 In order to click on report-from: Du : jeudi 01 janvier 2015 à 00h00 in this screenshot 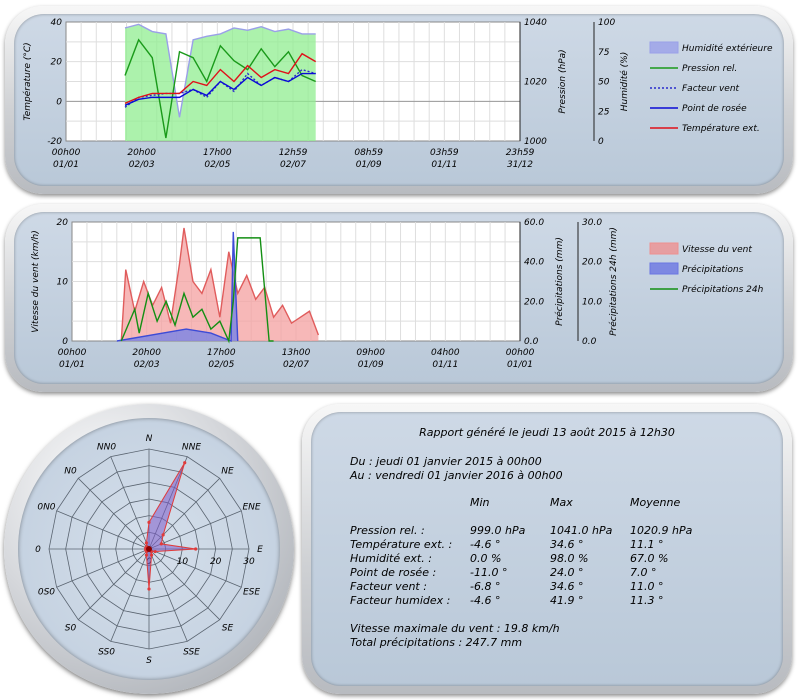, I will do `click(446, 461)`.